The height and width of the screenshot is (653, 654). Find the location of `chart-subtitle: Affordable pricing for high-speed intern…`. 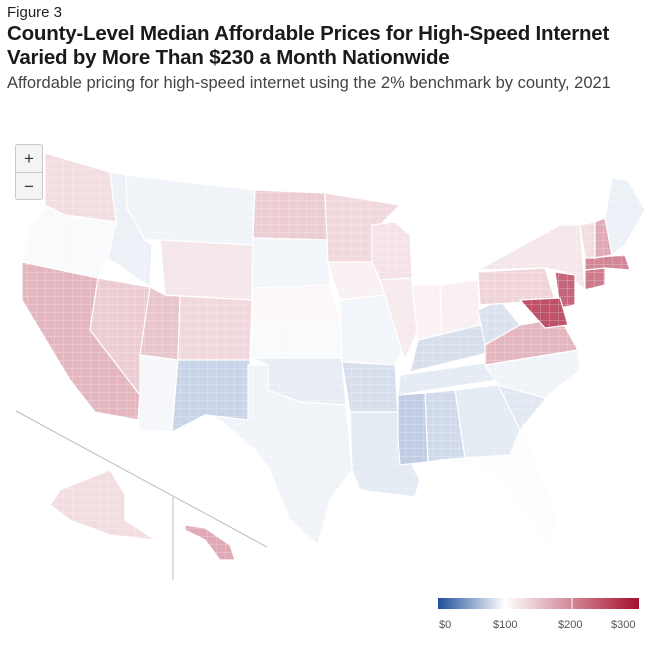

chart-subtitle: Affordable pricing for high-speed intern… is located at coordinates (309, 83).